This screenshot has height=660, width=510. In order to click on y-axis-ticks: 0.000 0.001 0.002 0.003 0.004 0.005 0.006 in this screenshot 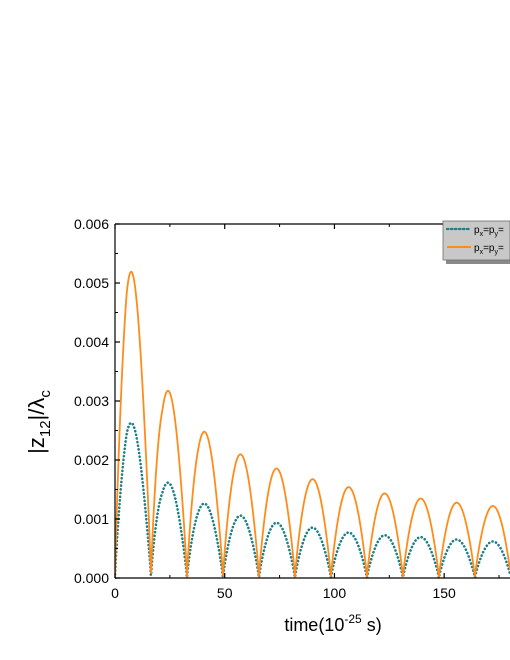, I will do `click(97, 401)`.